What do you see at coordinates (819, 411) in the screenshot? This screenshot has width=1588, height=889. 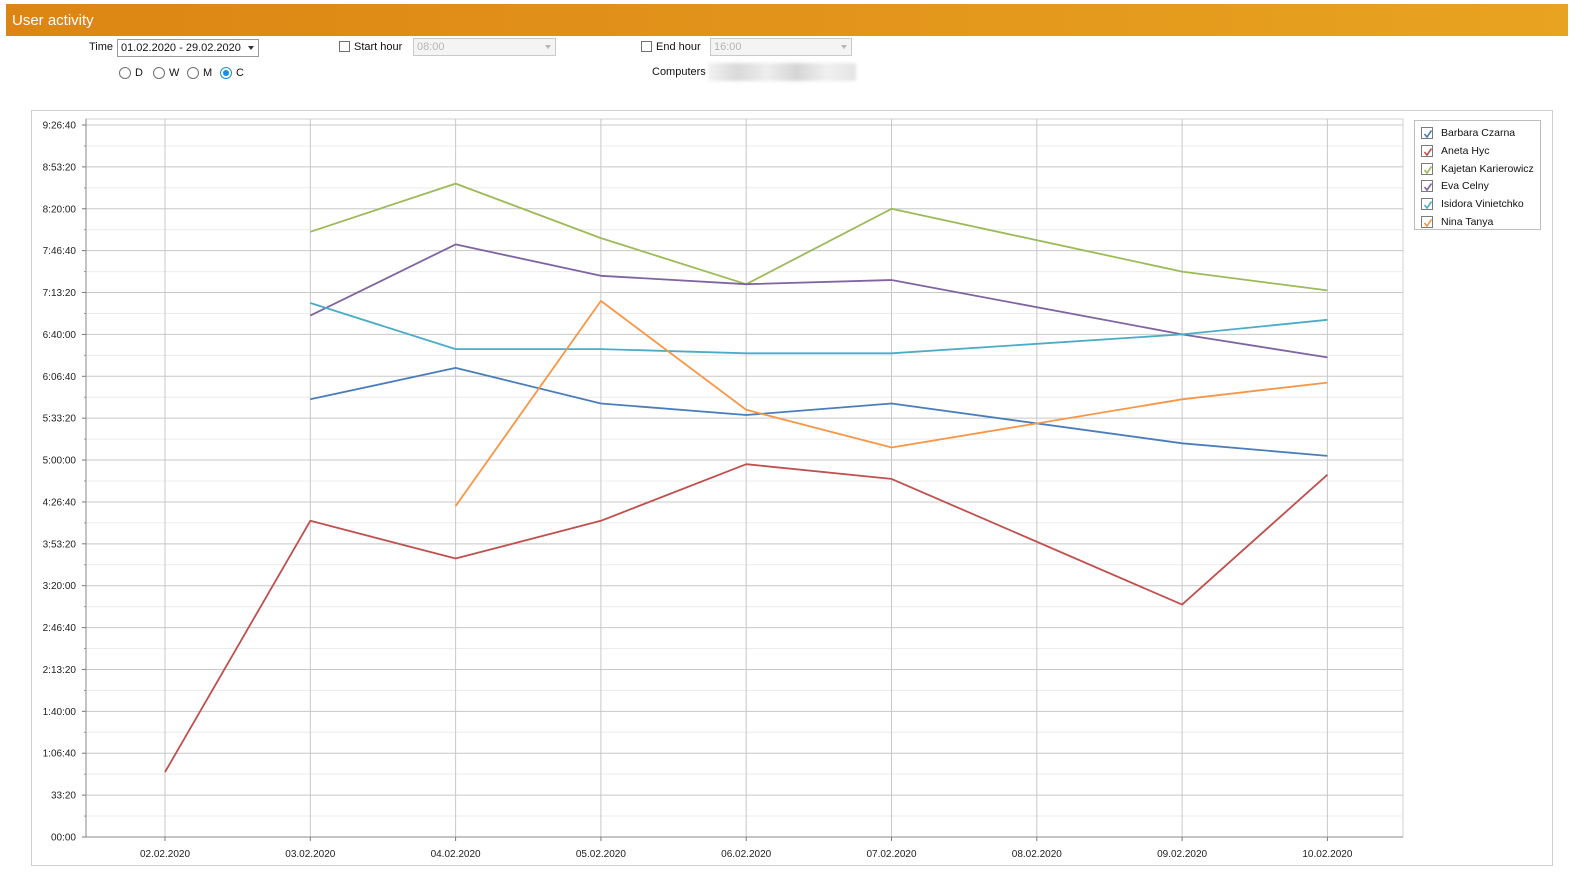 I see `series-line-barbara-czarna` at bounding box center [819, 411].